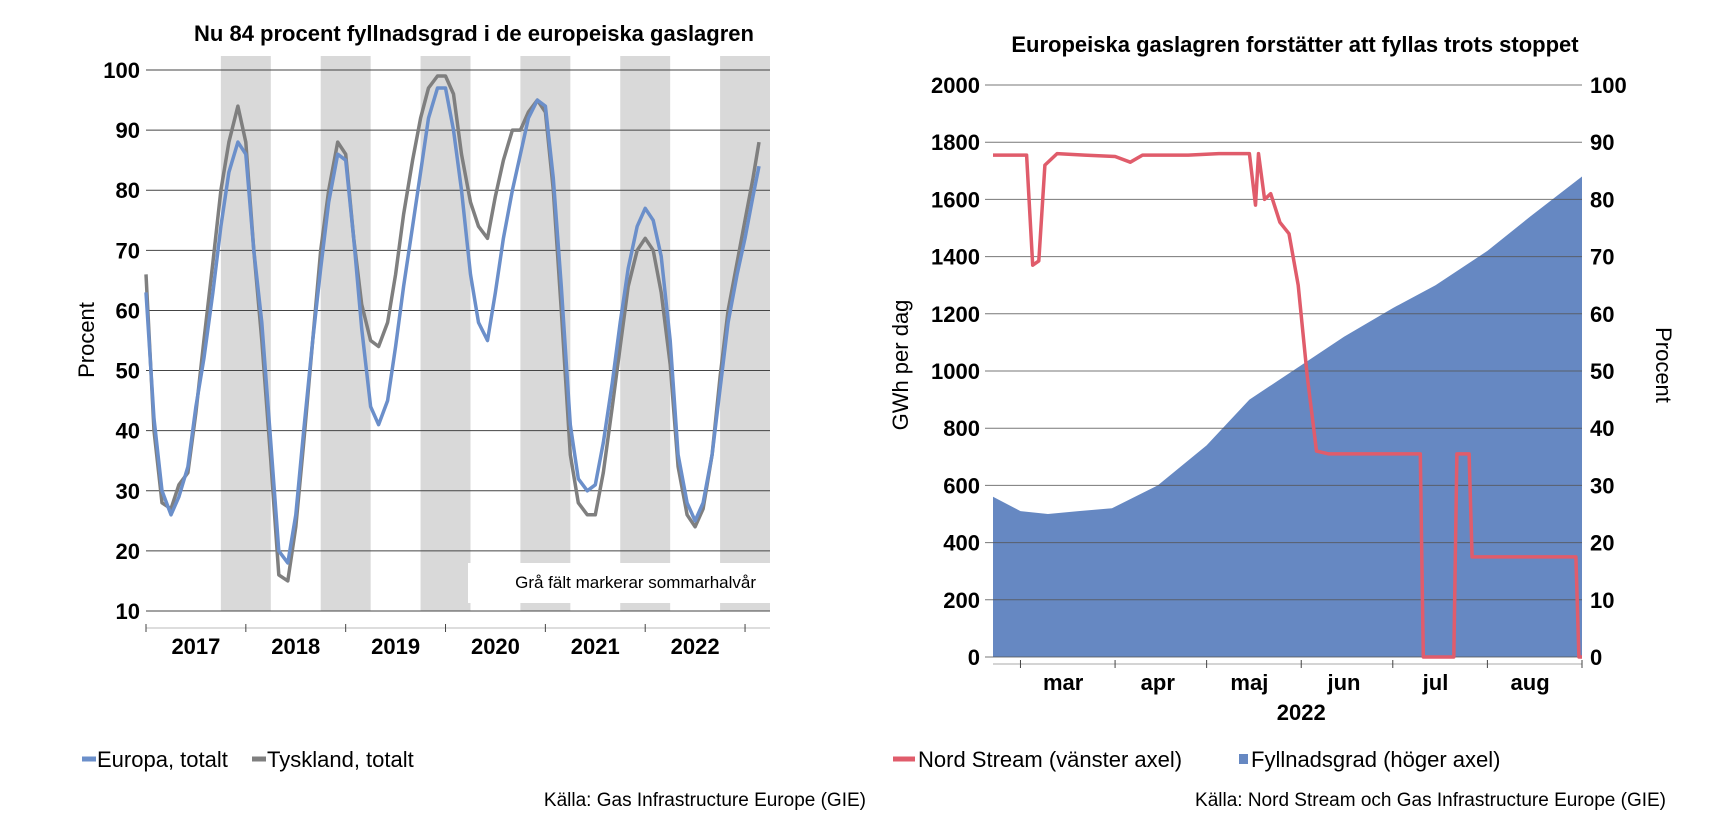 This screenshot has height=838, width=1712. Describe the element at coordinates (1602, 428) in the screenshot. I see `right-y-tick-label: 40` at that location.